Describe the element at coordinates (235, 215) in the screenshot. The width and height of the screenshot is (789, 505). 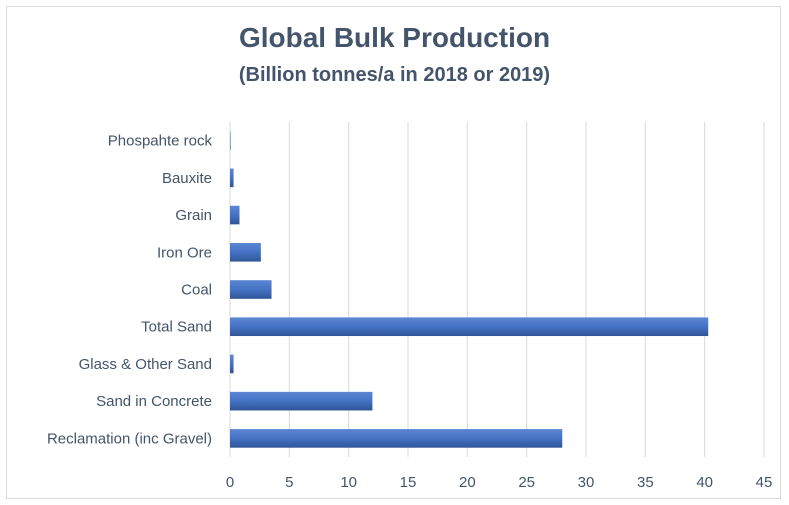
I see `bar-grain` at that location.